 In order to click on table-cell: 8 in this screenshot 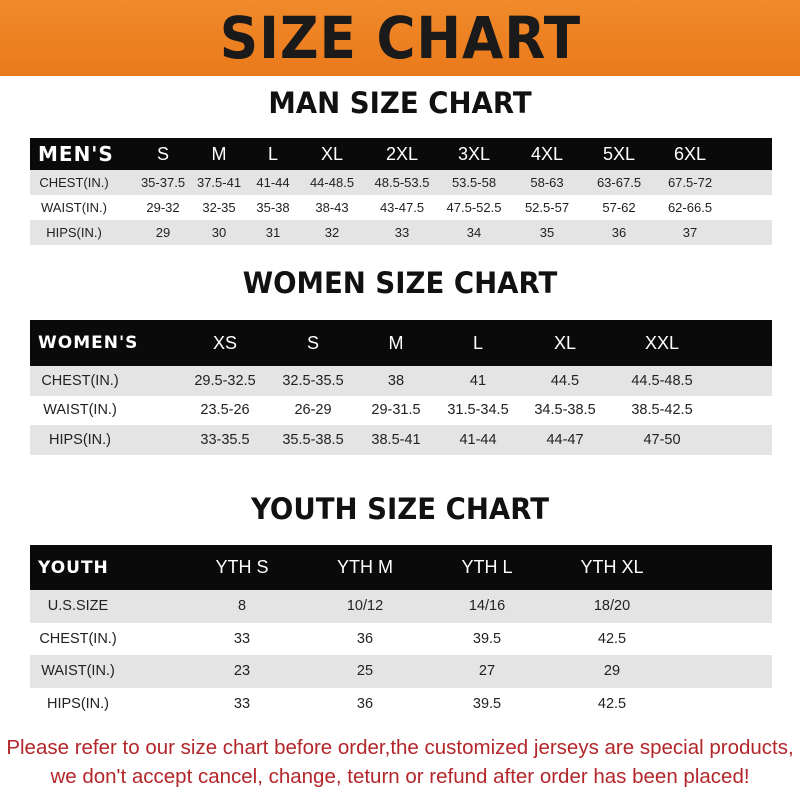, I will do `click(242, 606)`.